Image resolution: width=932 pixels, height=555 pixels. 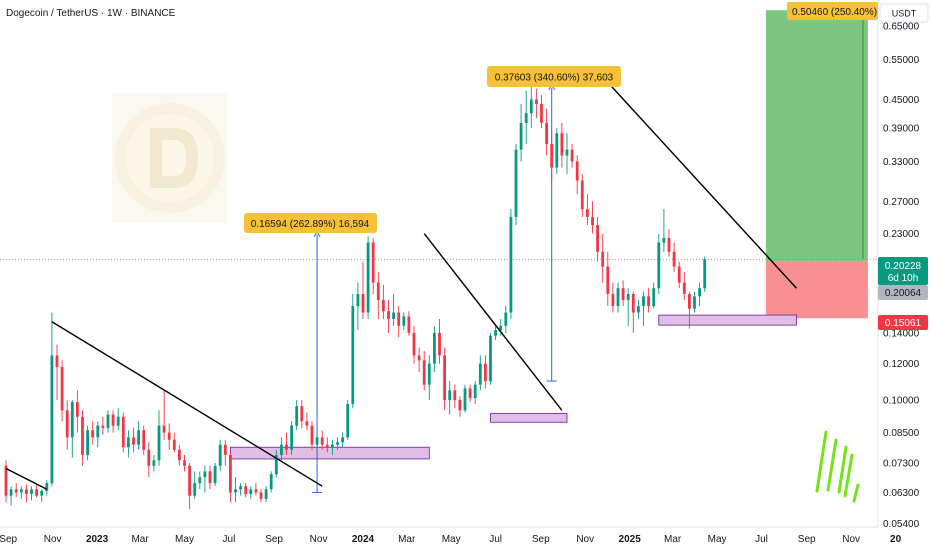 What do you see at coordinates (904, 13) in the screenshot?
I see `currency-box` at bounding box center [904, 13].